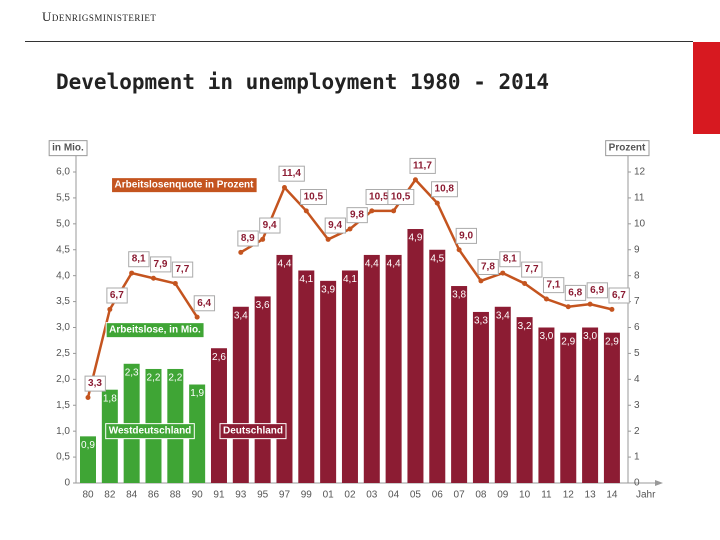 The width and height of the screenshot is (720, 540). What do you see at coordinates (303, 82) in the screenshot?
I see `slide-title: Development in unemployment 1980 - 2014` at bounding box center [303, 82].